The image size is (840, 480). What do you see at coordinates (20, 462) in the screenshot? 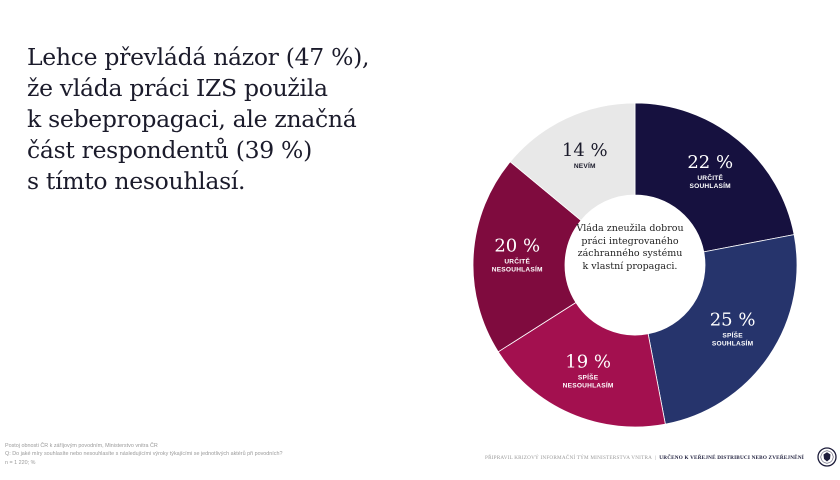
I see `source-sample: n = 1 220; %` at bounding box center [20, 462].